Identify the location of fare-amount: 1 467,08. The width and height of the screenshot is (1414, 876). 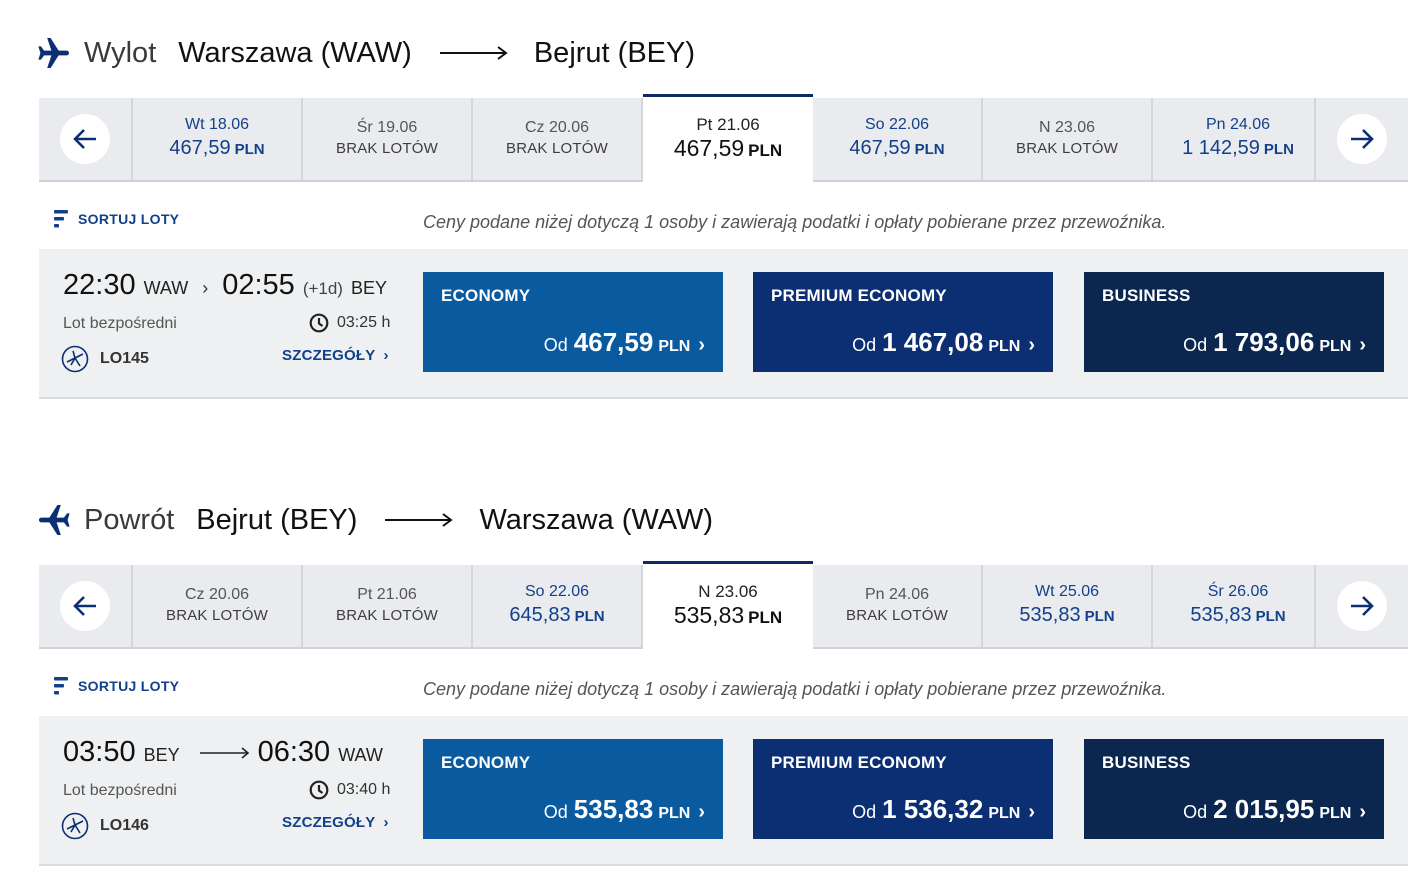
(933, 342).